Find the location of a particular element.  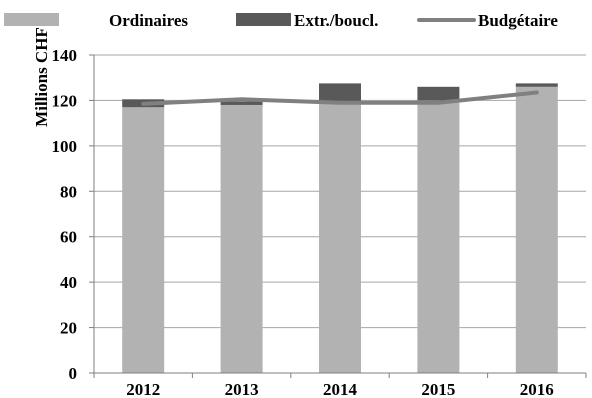

bar-ordinaires-2016 is located at coordinates (536, 230).